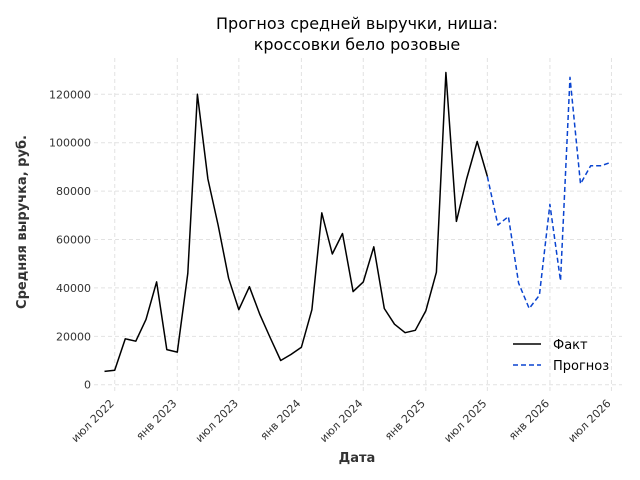 The height and width of the screenshot is (480, 640). I want to click on x-tick-label: янв 2025, so click(405, 420).